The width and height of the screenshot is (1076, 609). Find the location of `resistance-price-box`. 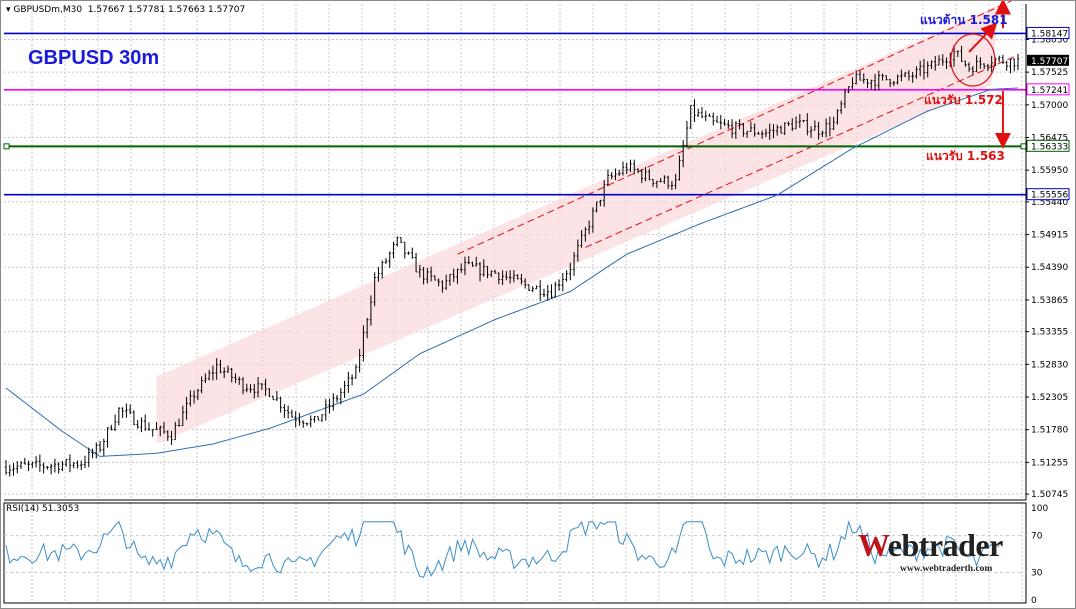

resistance-price-box is located at coordinates (1048, 32).